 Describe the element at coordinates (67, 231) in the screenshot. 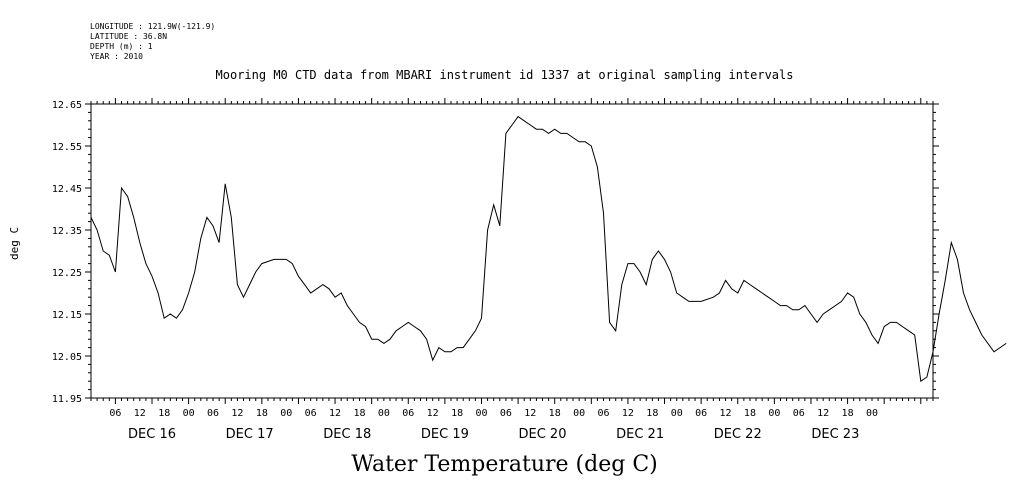

I see `y-tick-label: 12.35` at that location.